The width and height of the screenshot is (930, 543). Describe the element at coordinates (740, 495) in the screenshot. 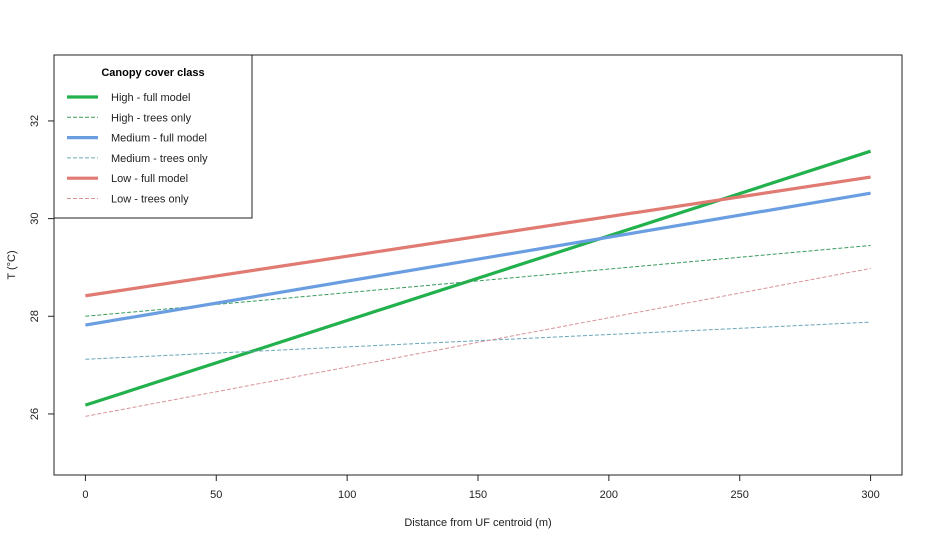

I see `x-tick-label: 250` at that location.